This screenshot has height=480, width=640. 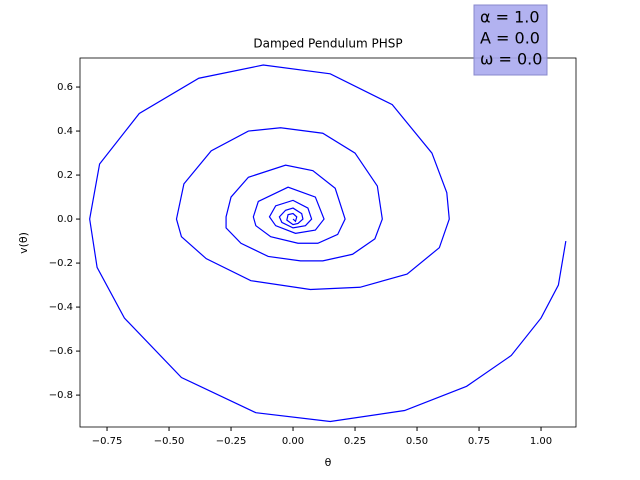 I want to click on x-tick-label: 0.00, so click(x=293, y=441).